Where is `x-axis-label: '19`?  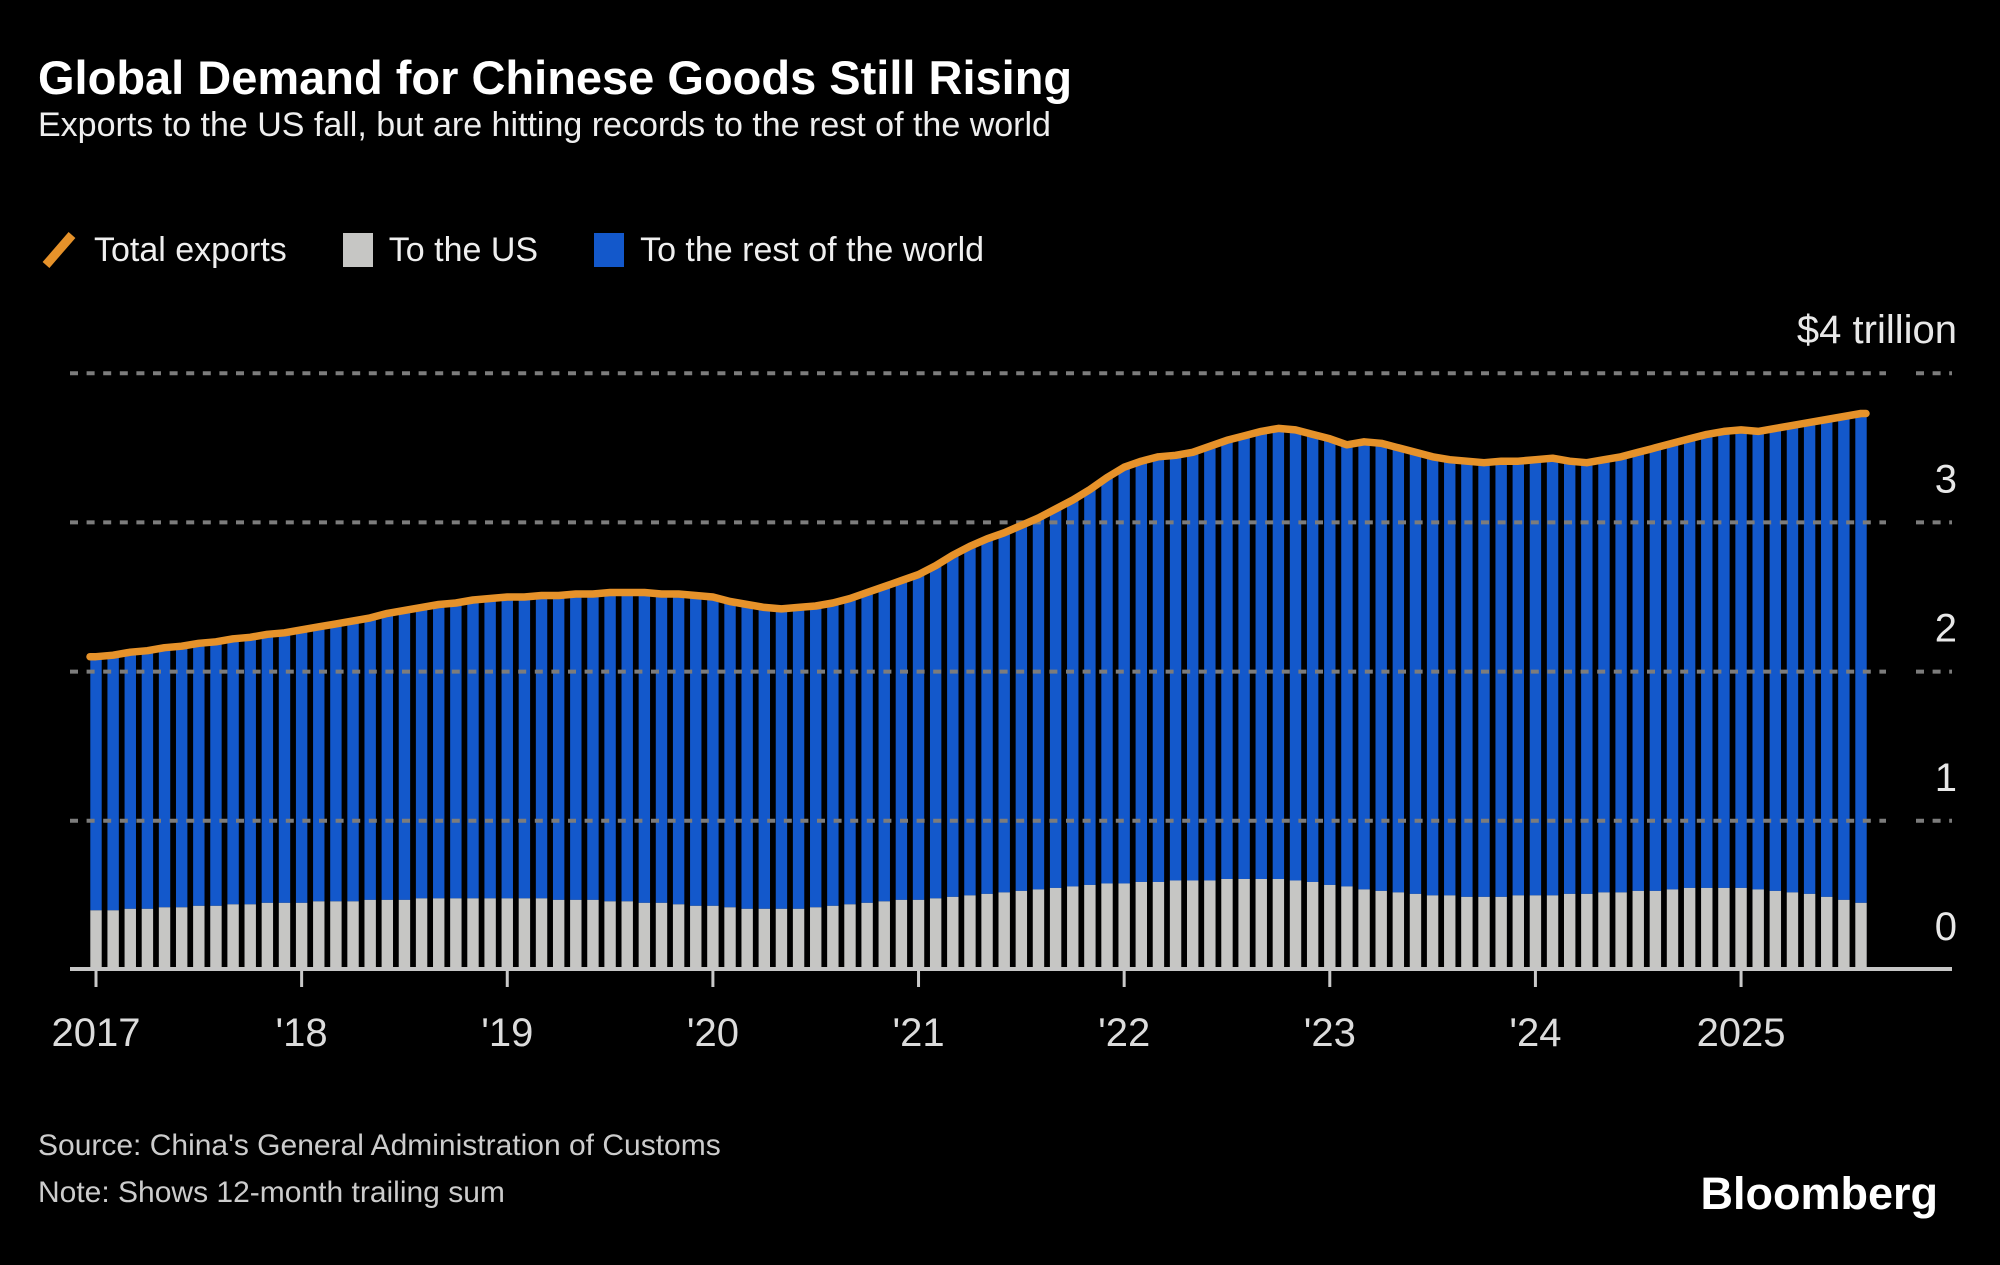
x-axis-label: '19 is located at coordinates (507, 1033).